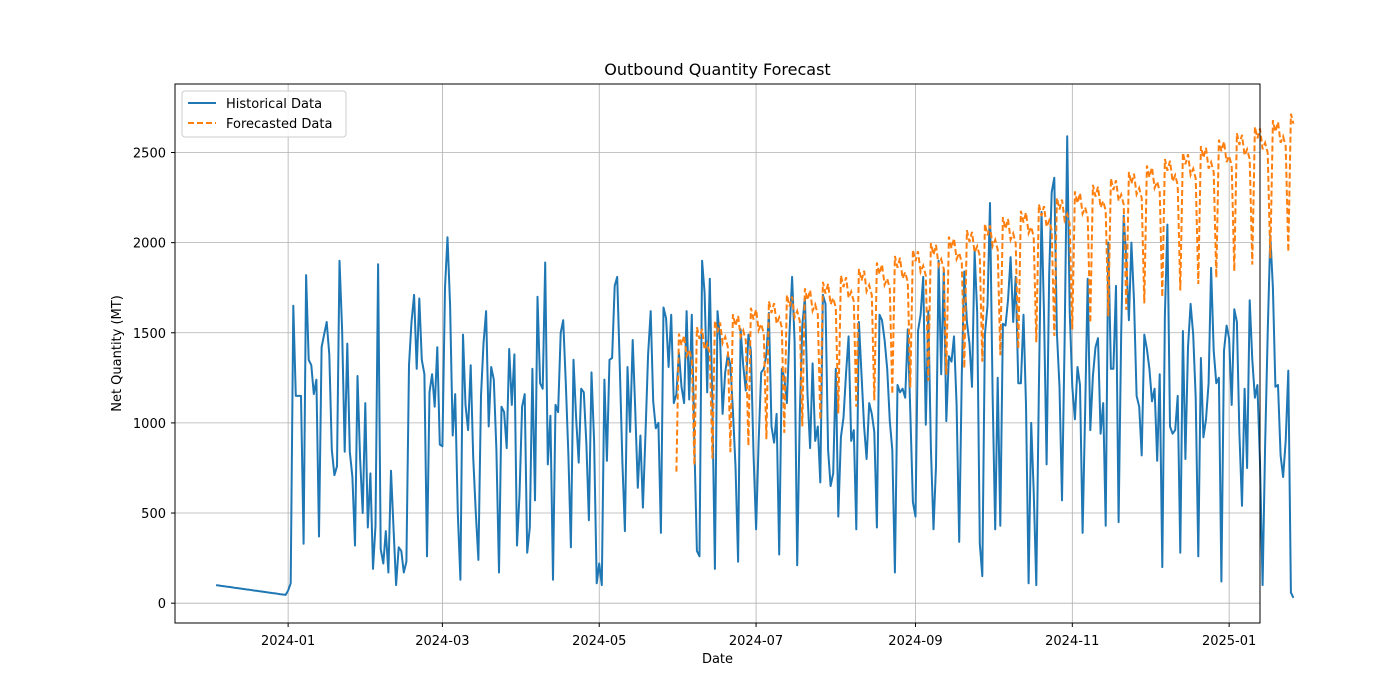  What do you see at coordinates (279, 124) in the screenshot?
I see `legend-label-forecast: Forecasted Data` at bounding box center [279, 124].